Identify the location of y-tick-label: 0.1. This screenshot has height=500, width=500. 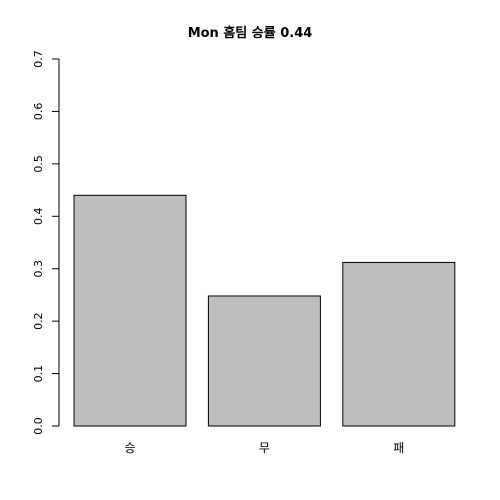
(38, 374).